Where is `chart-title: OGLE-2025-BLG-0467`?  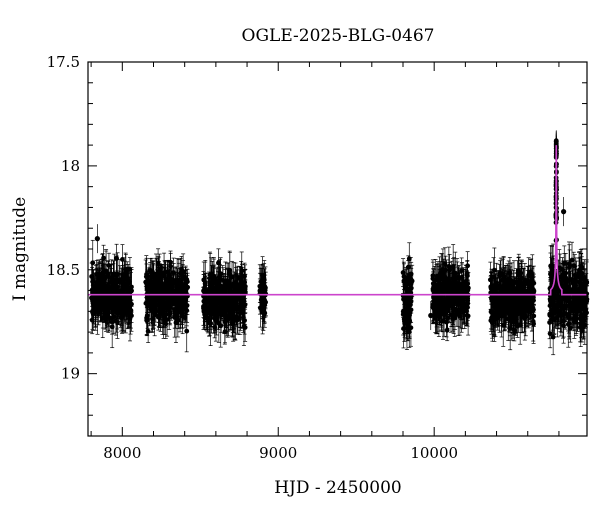
chart-title: OGLE-2025-BLG-0467 is located at coordinates (338, 36).